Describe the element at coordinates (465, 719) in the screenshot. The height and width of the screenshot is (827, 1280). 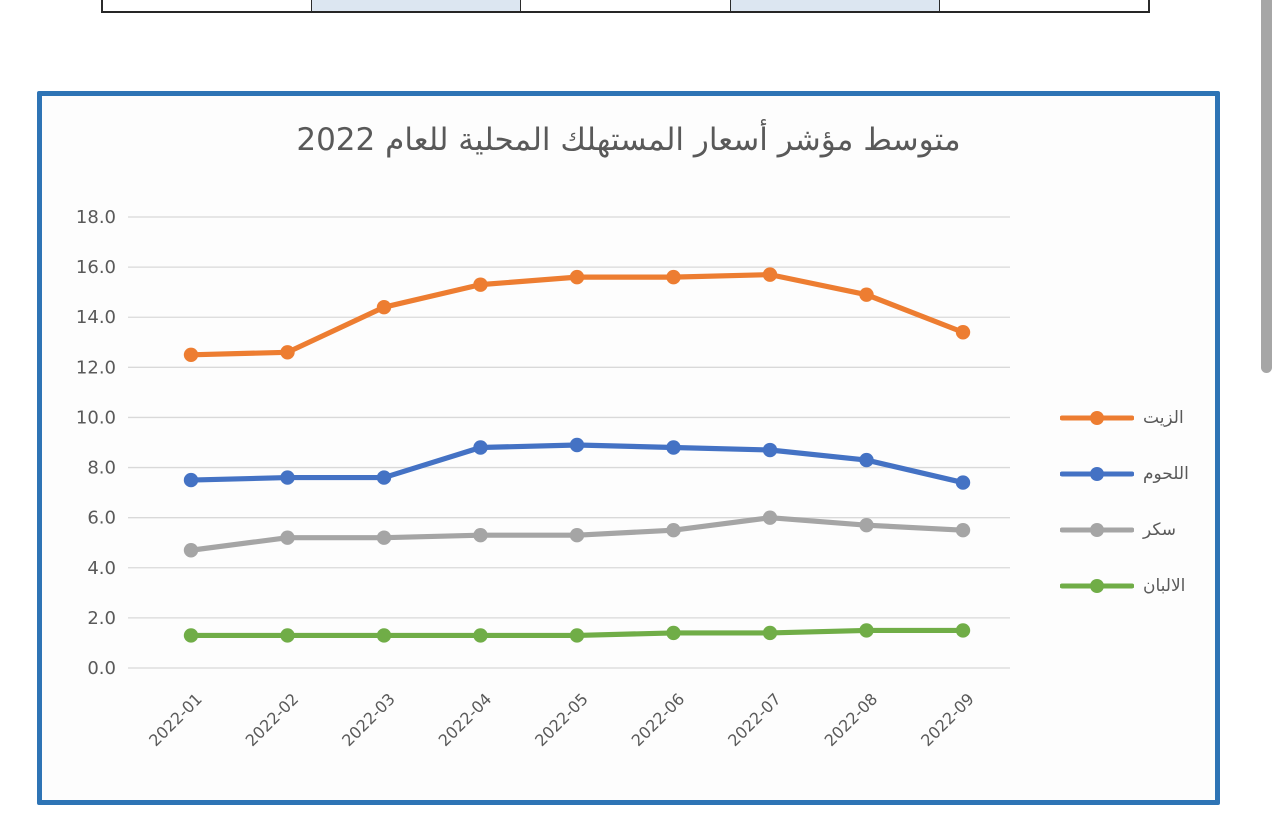
I see `x-tick-label-2022-04: 2022-04` at that location.